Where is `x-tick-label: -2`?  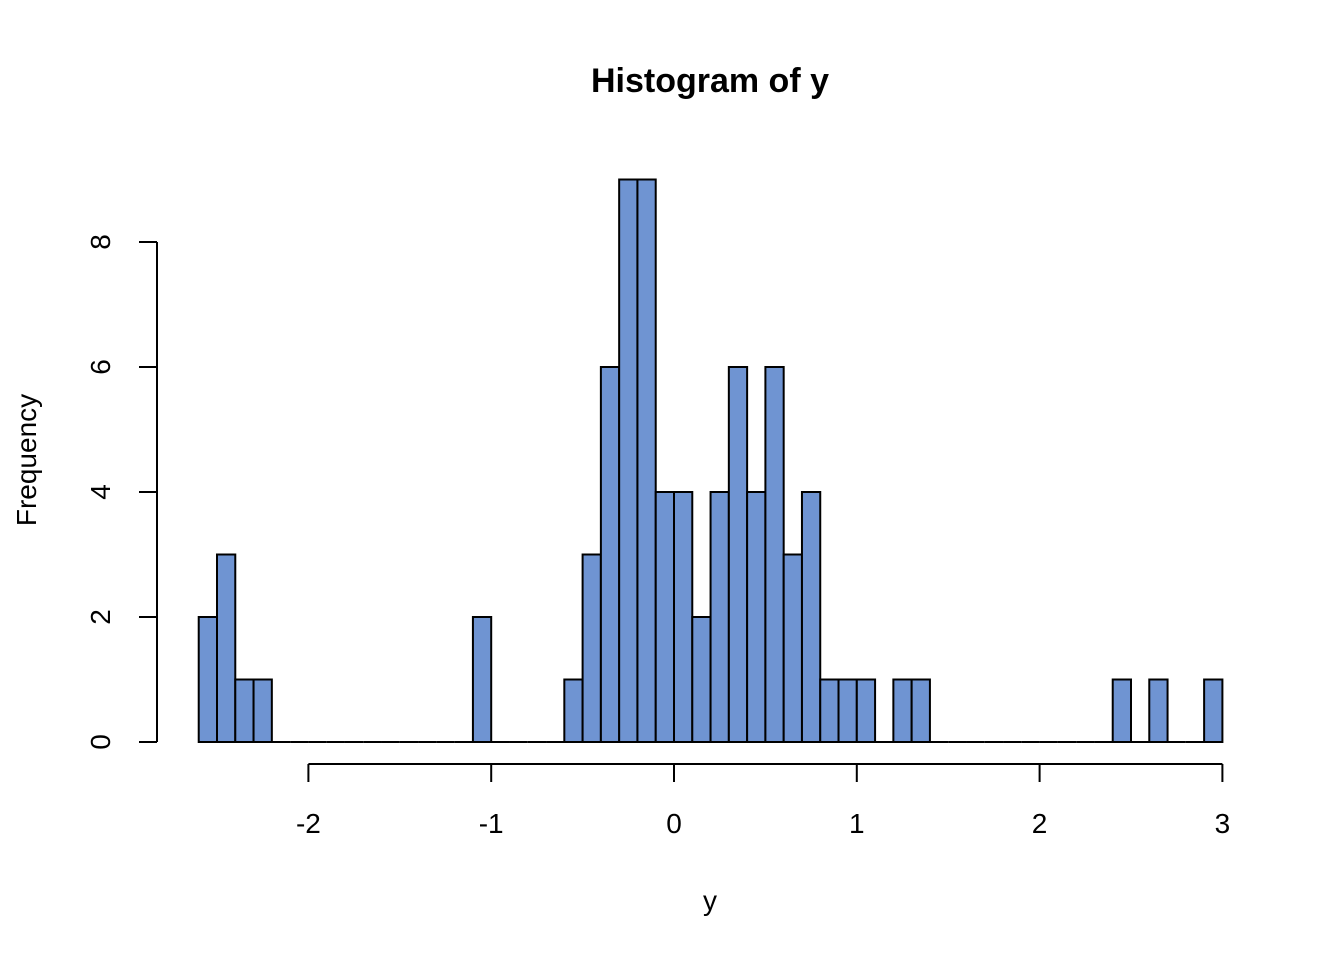
x-tick-label: -2 is located at coordinates (308, 823).